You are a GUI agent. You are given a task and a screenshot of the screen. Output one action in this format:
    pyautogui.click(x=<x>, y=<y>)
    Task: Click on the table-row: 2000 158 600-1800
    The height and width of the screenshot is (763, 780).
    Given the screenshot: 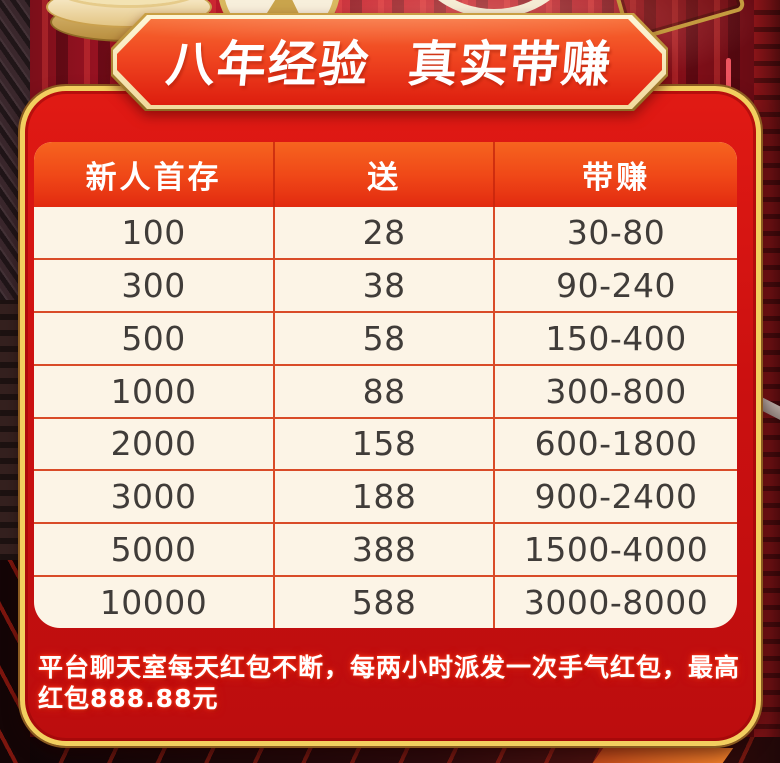 What is the action you would take?
    pyautogui.click(x=385, y=445)
    